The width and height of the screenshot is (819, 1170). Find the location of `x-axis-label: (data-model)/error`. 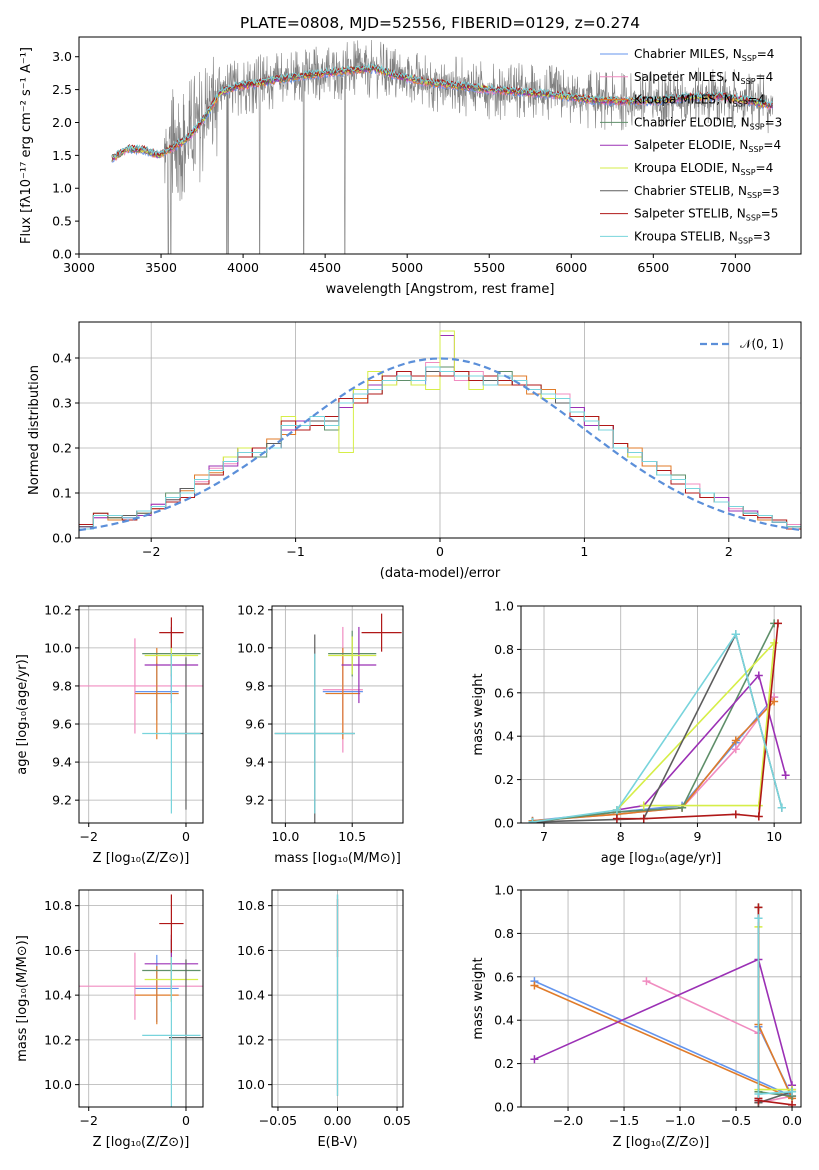

x-axis-label: (data-model)/error is located at coordinates (440, 573).